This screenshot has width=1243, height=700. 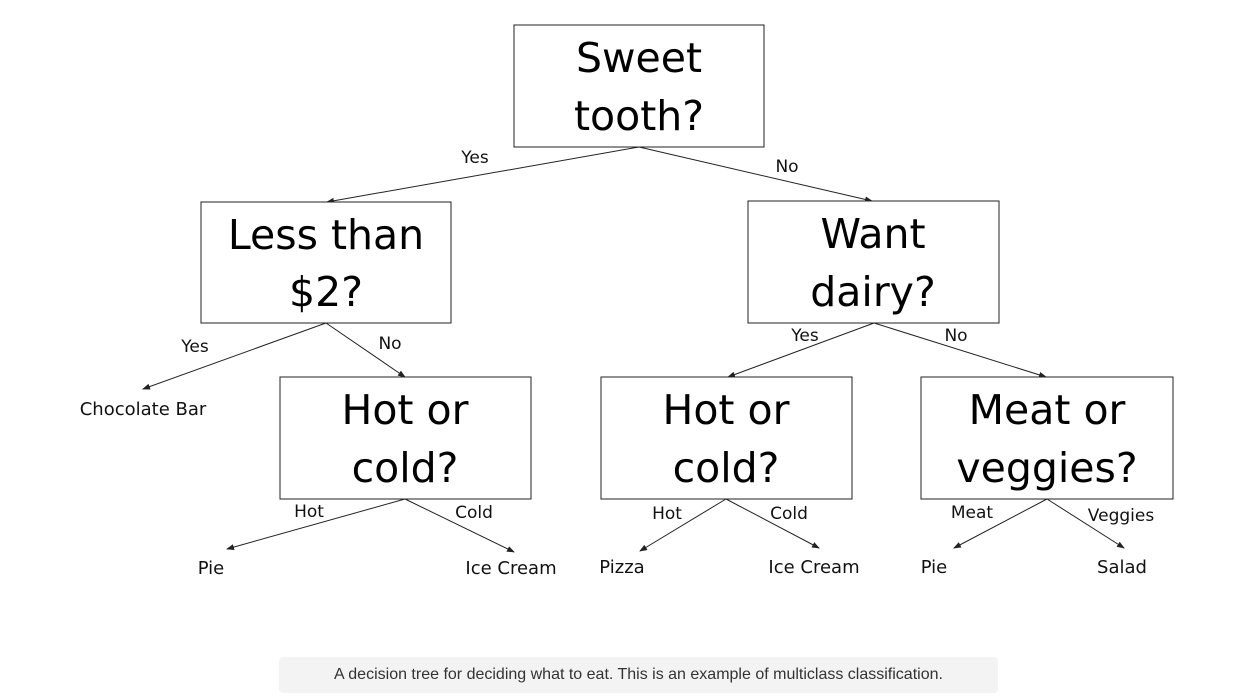 I want to click on leaf-pie-left: Pie, so click(x=211, y=568).